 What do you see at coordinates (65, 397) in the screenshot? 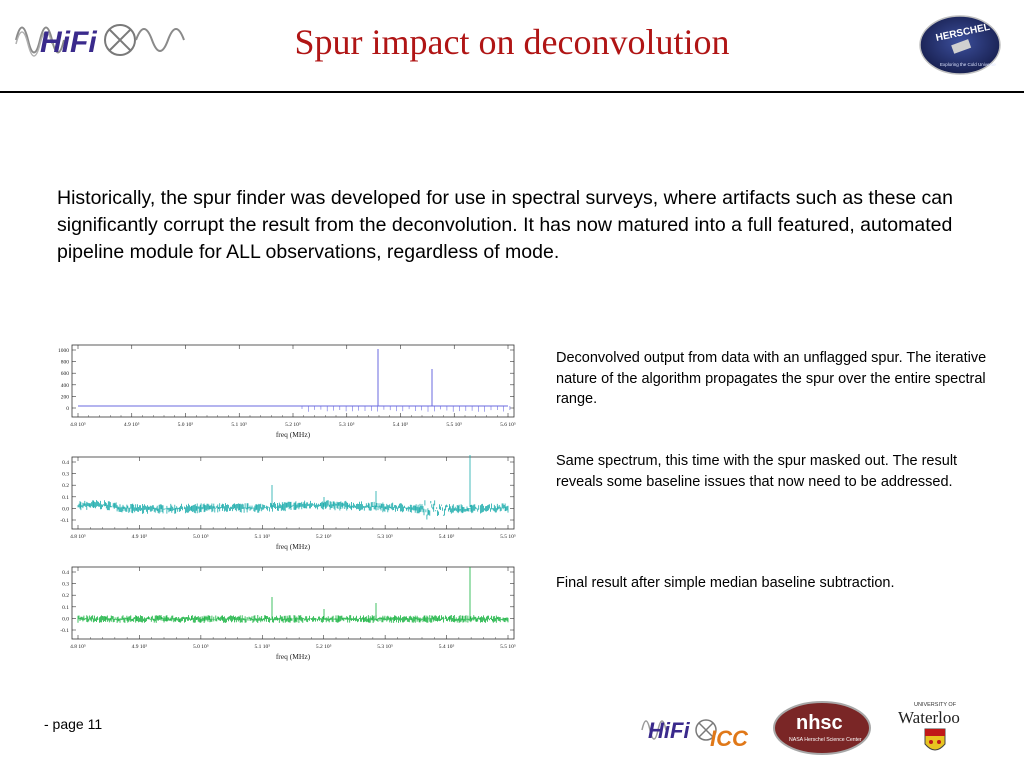
I see `y-tick-label: 200` at bounding box center [65, 397].